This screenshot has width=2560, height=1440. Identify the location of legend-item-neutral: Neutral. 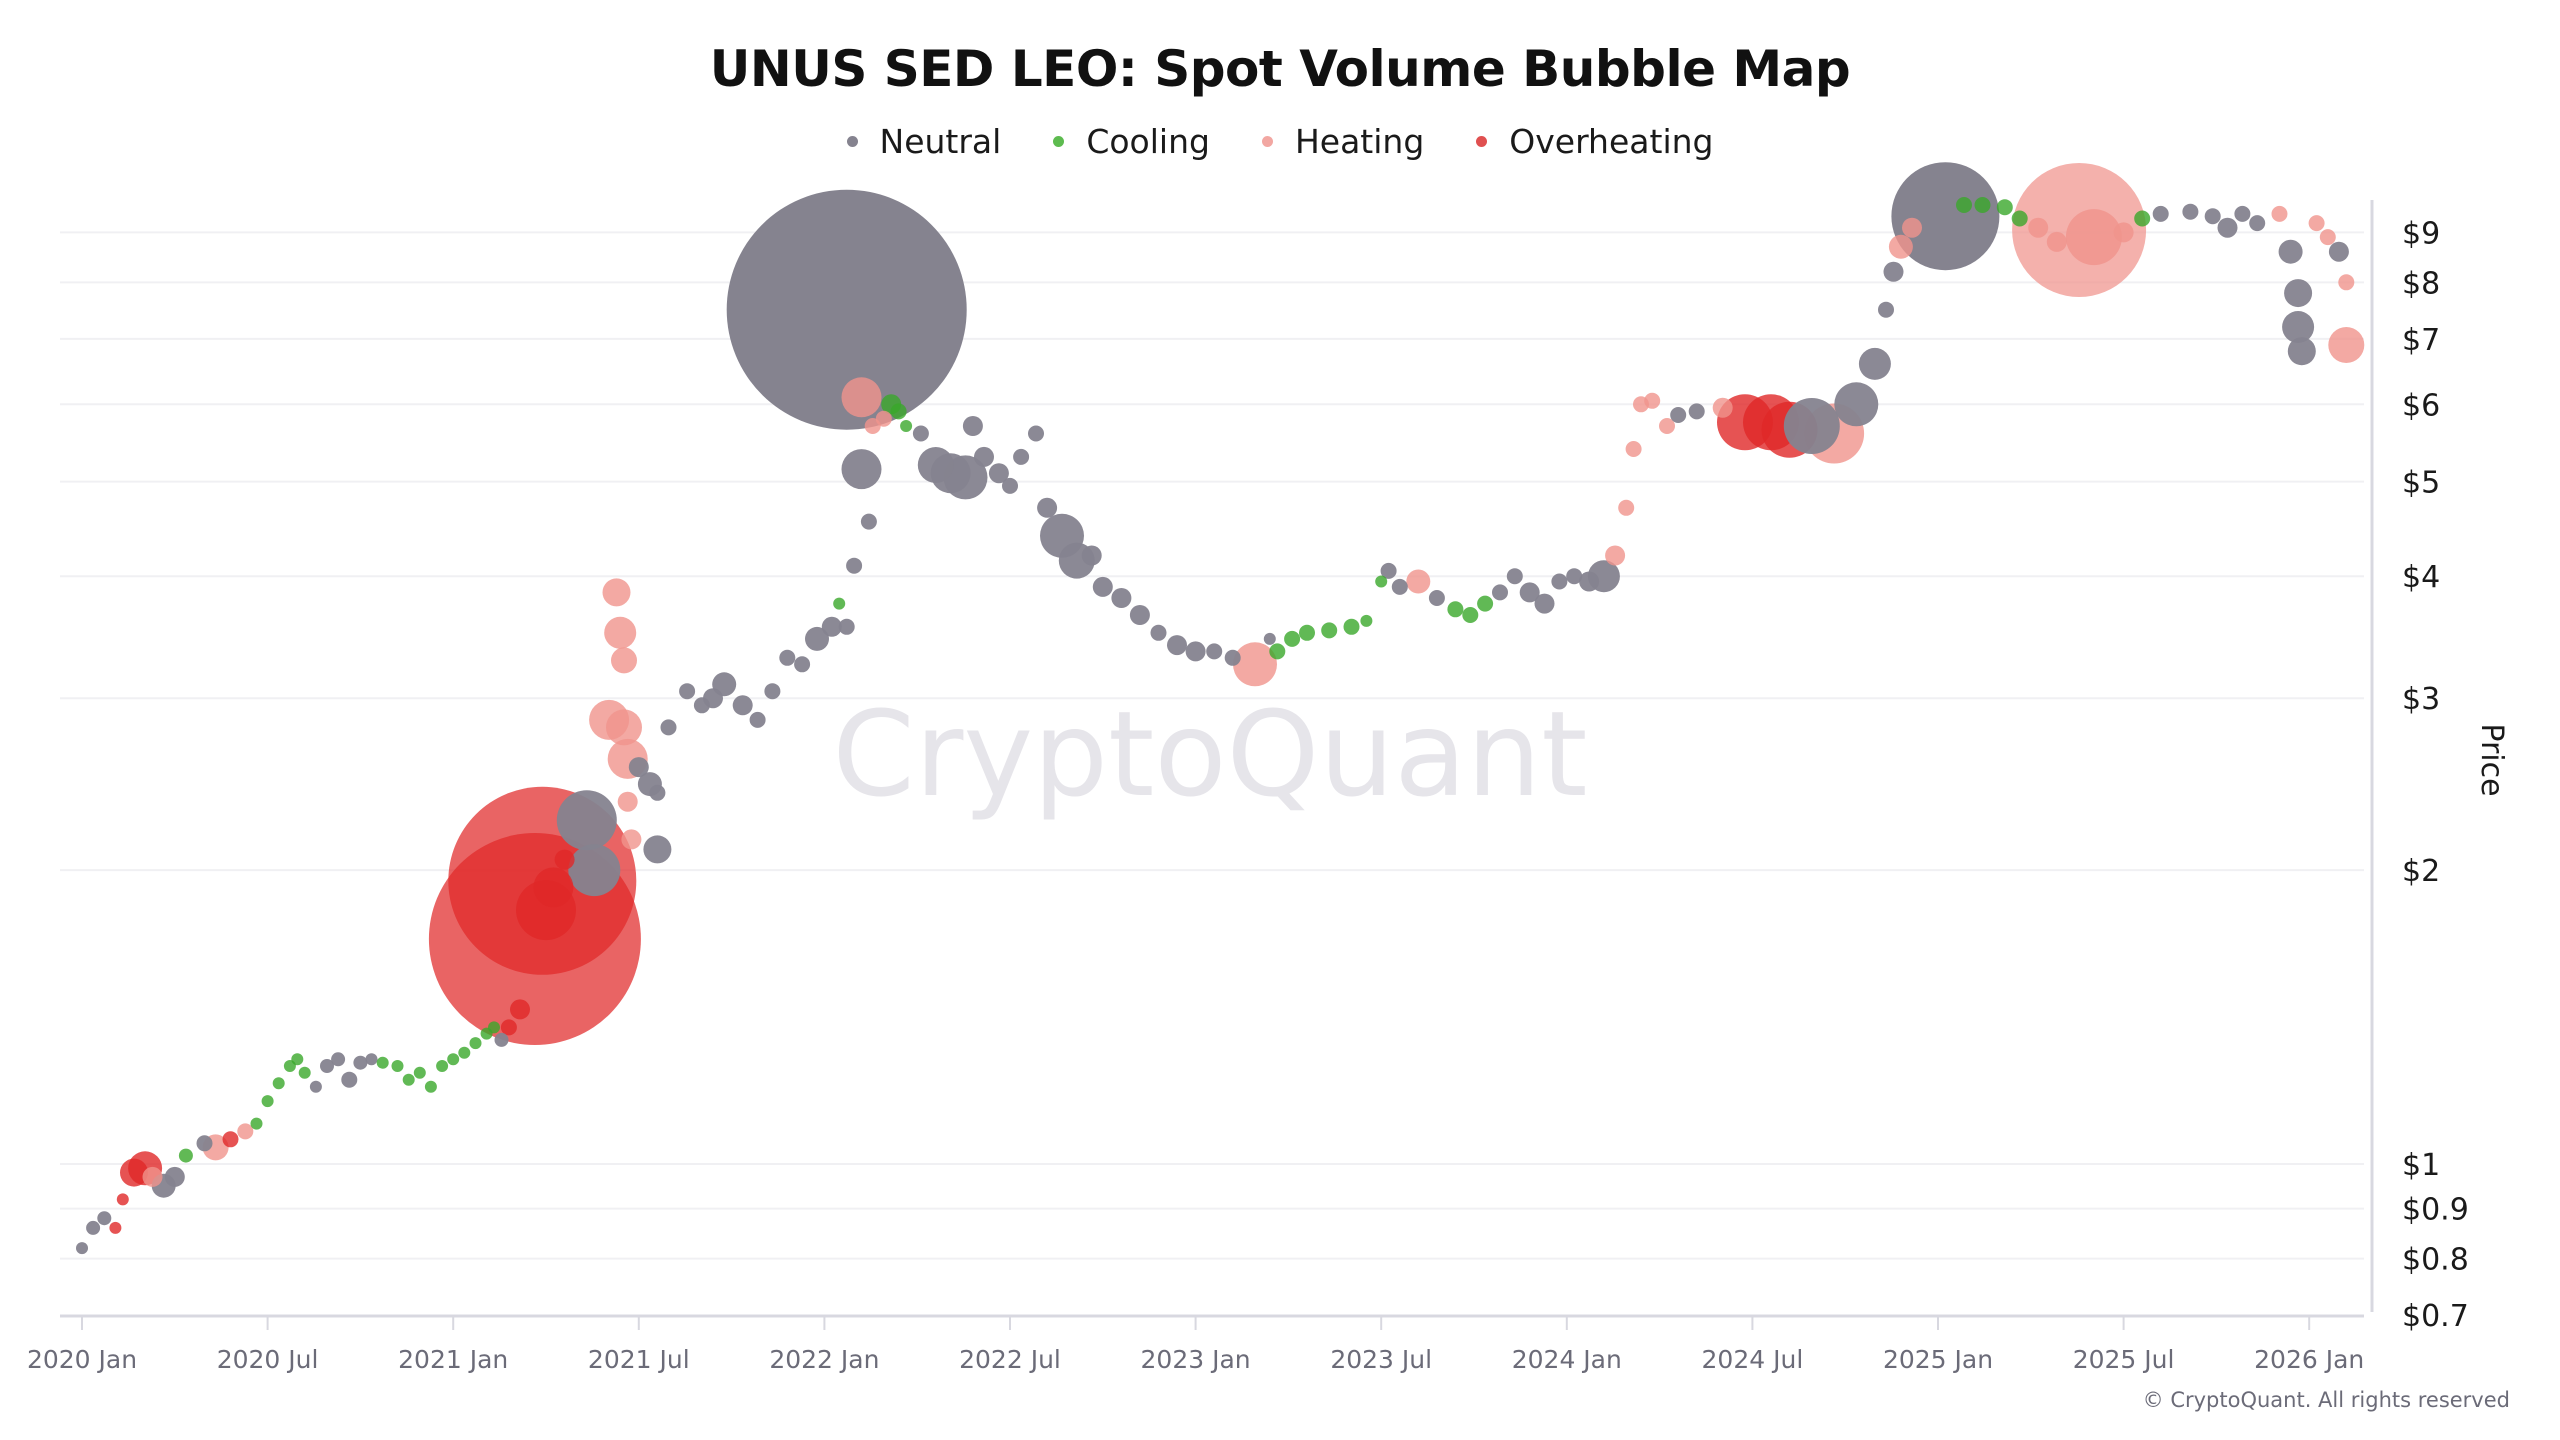
(923, 141).